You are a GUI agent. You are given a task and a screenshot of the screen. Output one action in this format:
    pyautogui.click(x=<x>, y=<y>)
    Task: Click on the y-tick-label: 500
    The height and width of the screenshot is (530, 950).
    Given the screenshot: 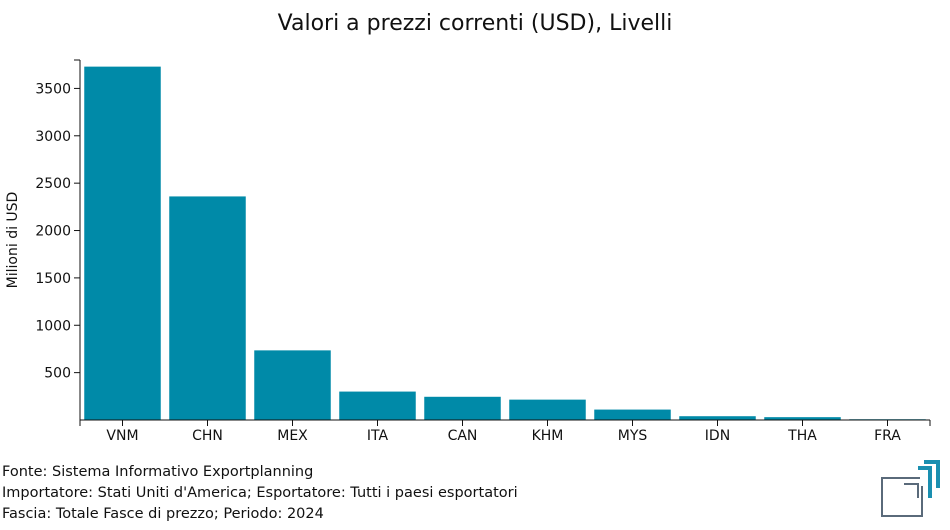 What is the action you would take?
    pyautogui.click(x=57, y=374)
    